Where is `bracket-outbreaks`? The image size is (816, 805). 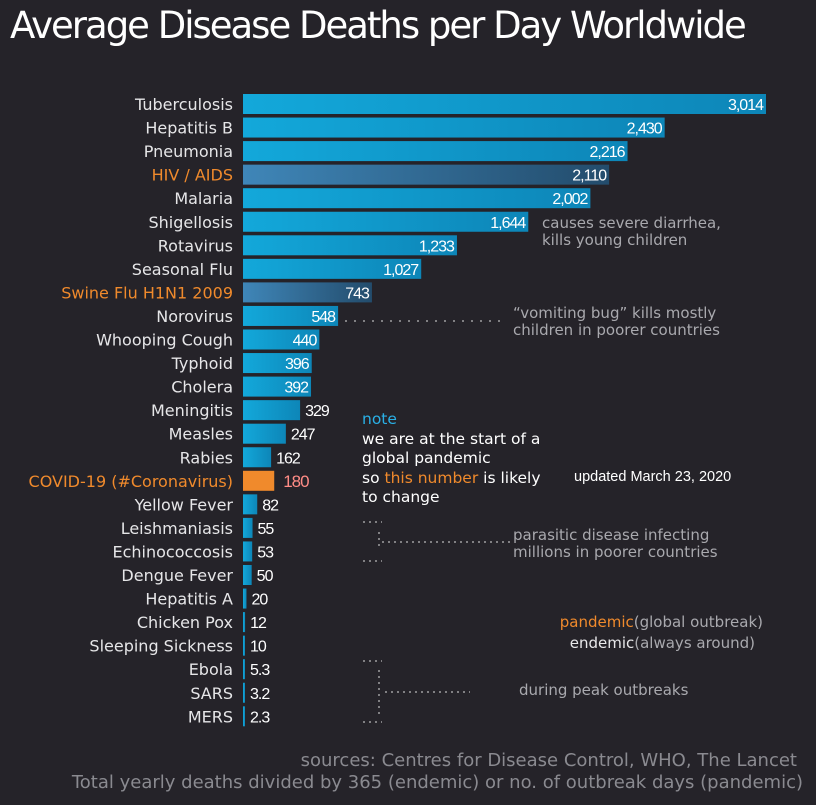
bracket-outbreaks is located at coordinates (416, 691).